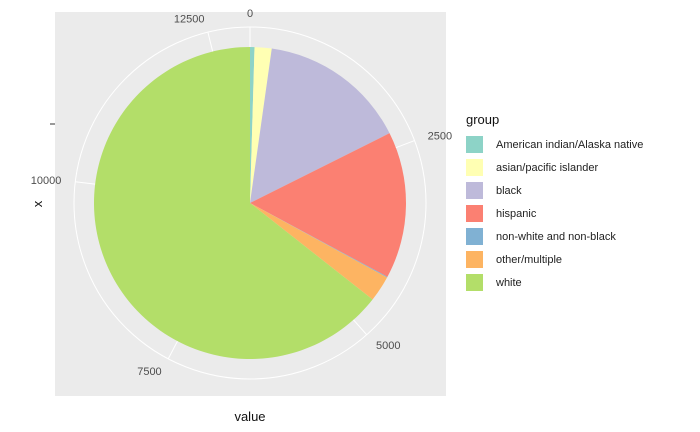  What do you see at coordinates (554, 282) in the screenshot?
I see `legend-item: white` at bounding box center [554, 282].